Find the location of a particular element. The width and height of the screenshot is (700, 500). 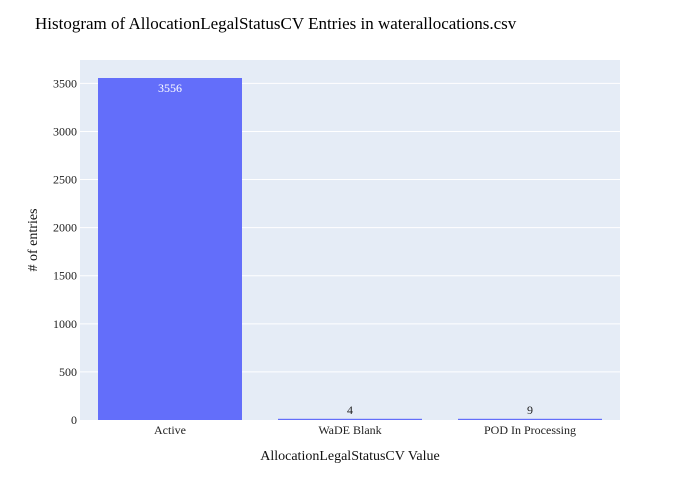

y-tick-label: 1500 is located at coordinates (65, 276).